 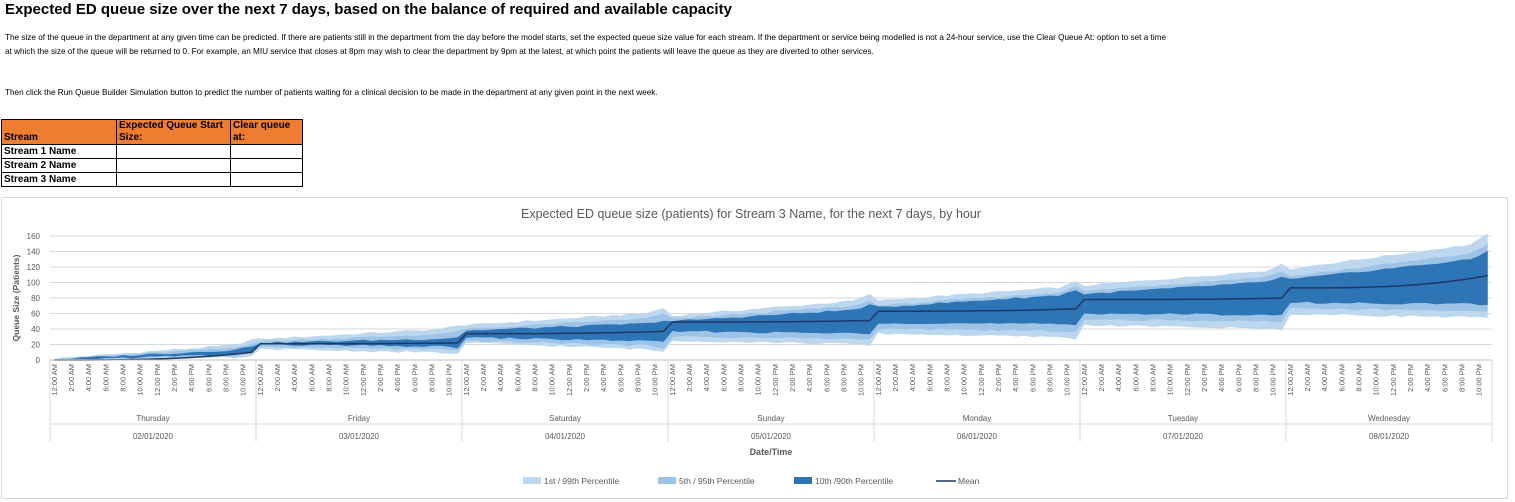 I want to click on date-label: 04/01/2020, so click(x=565, y=436).